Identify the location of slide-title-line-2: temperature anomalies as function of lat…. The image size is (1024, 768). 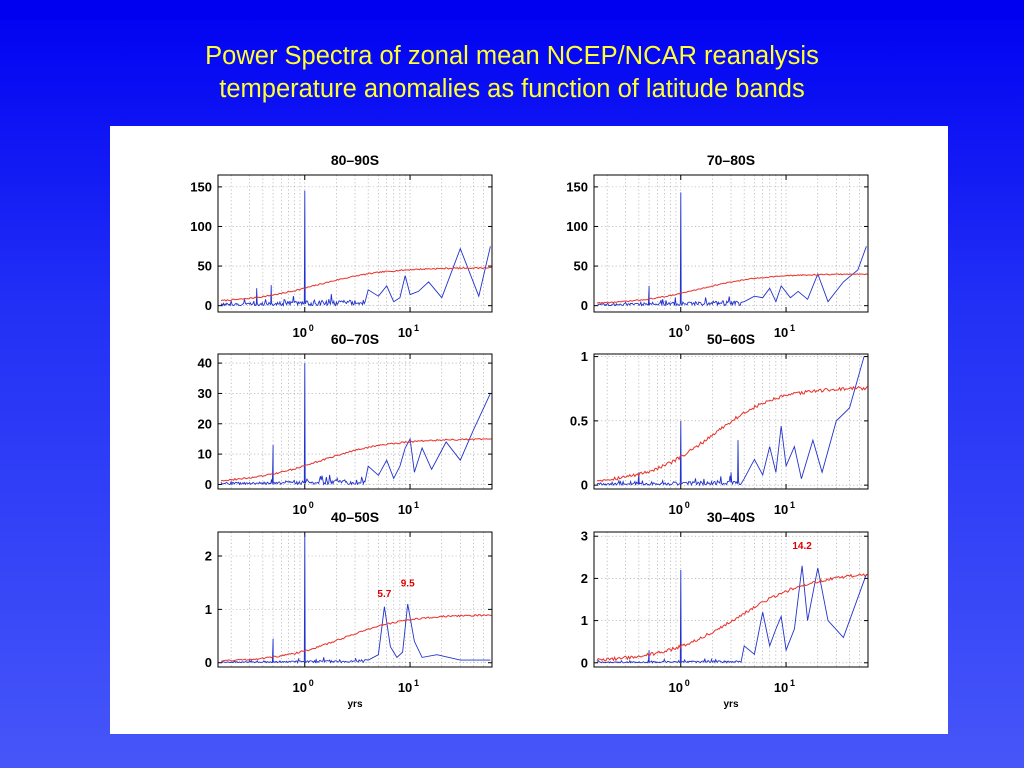
(512, 89).